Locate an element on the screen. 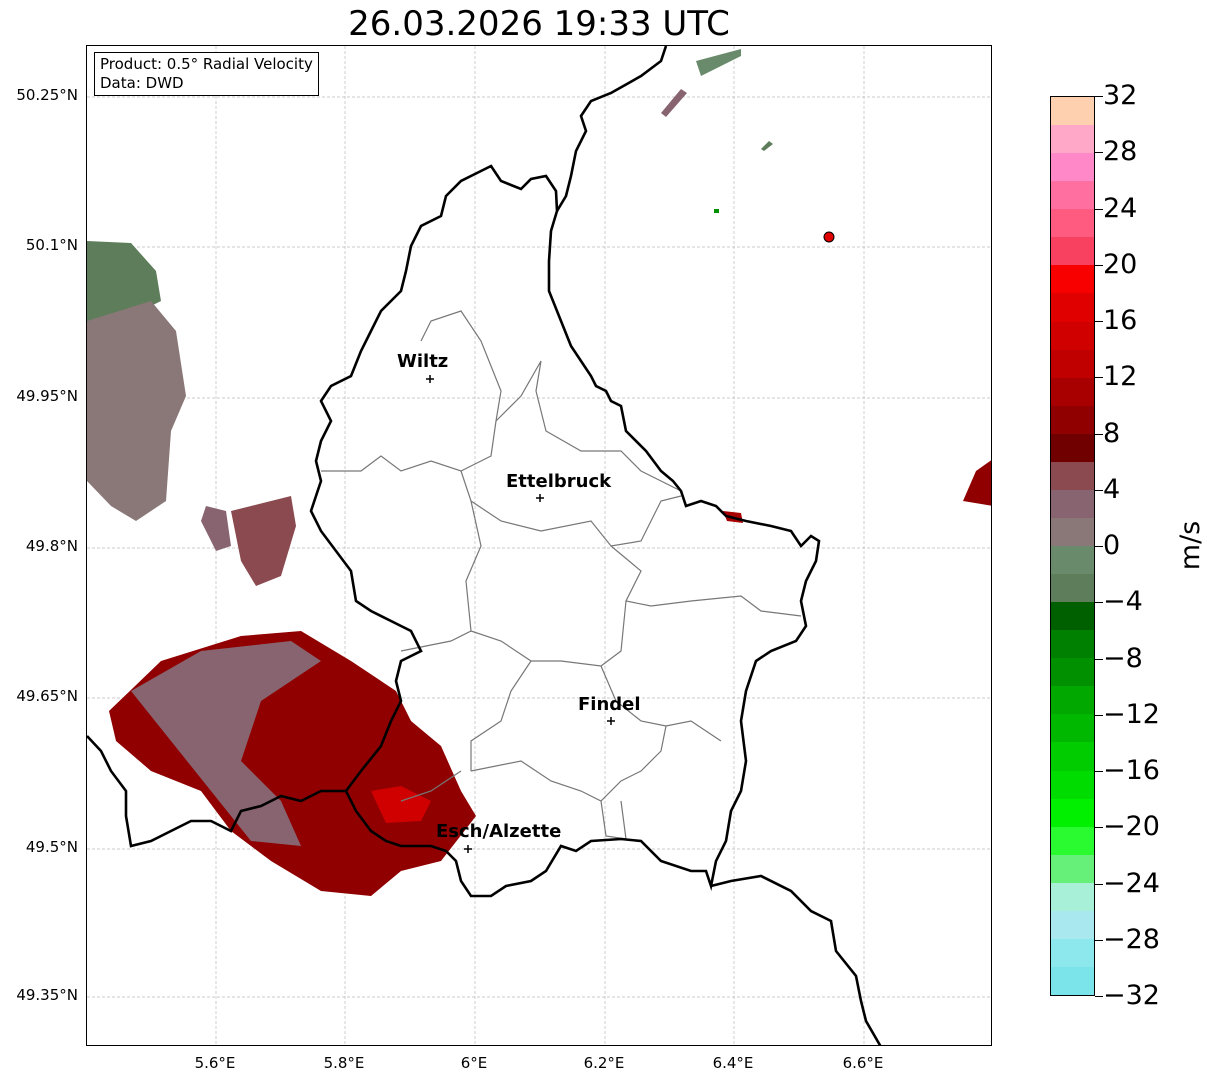  colorbar-tick-label: 0 is located at coordinates (1112, 545).